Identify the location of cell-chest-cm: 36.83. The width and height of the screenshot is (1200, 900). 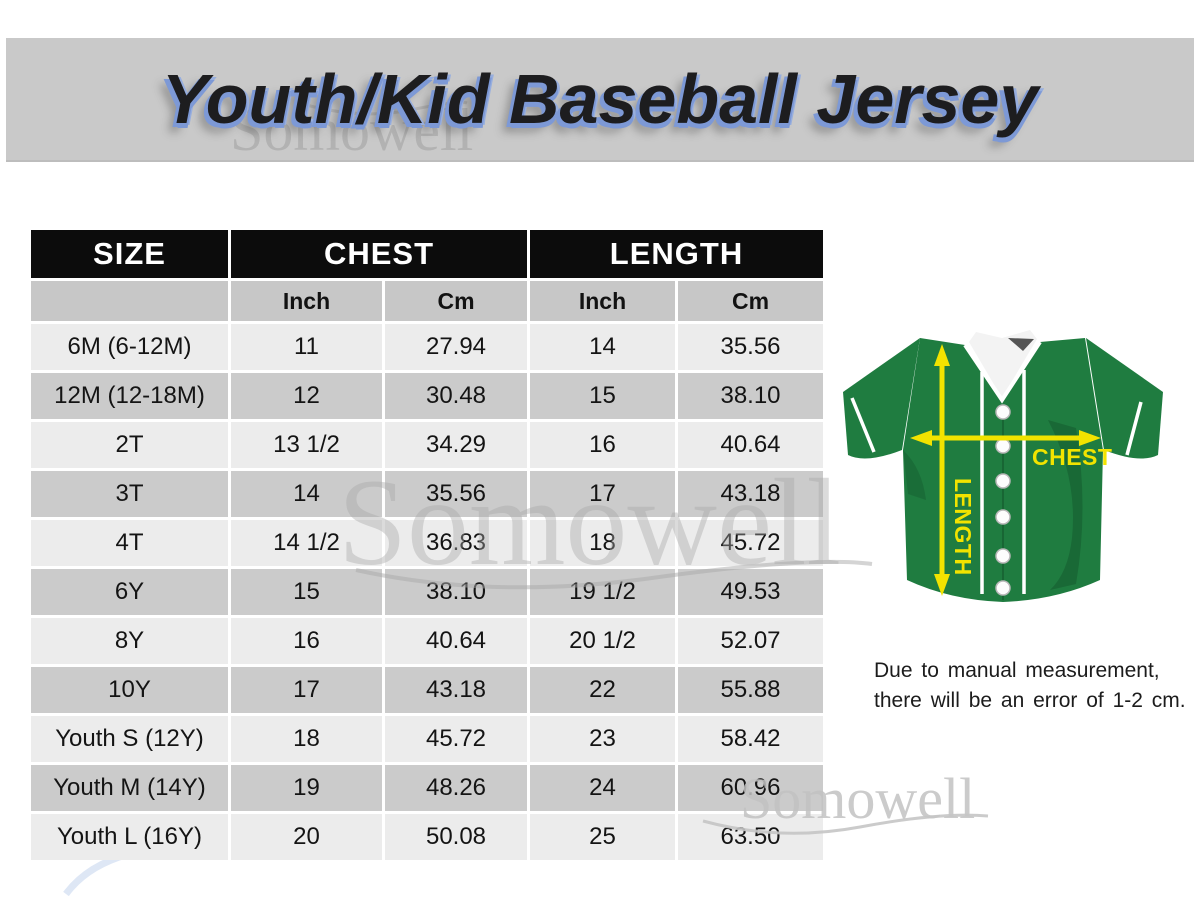
(456, 543).